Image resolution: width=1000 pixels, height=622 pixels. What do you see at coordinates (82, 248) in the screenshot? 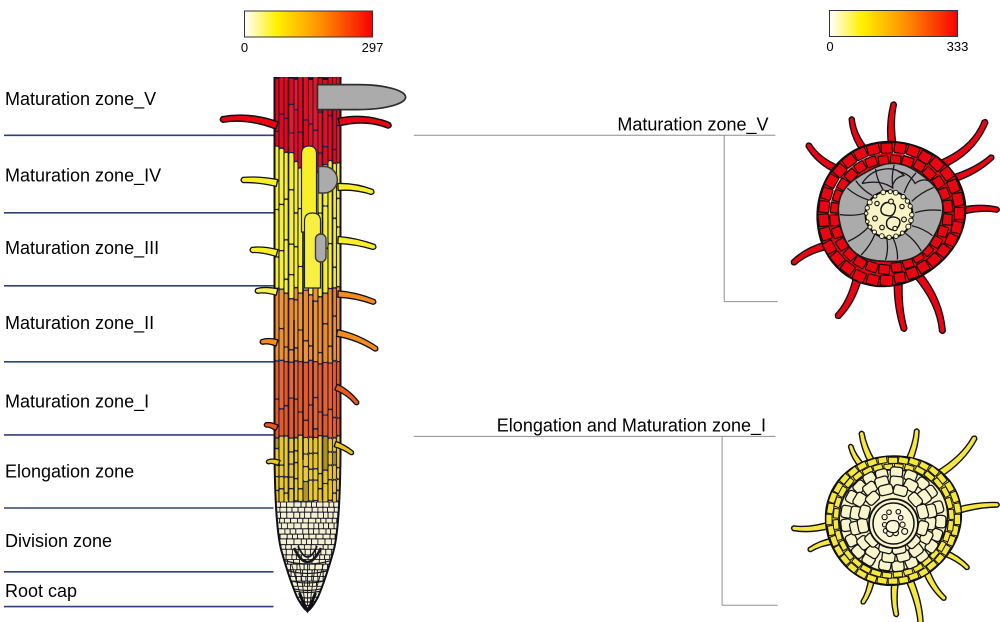
I see `svg-text: Maturation zone_III` at bounding box center [82, 248].